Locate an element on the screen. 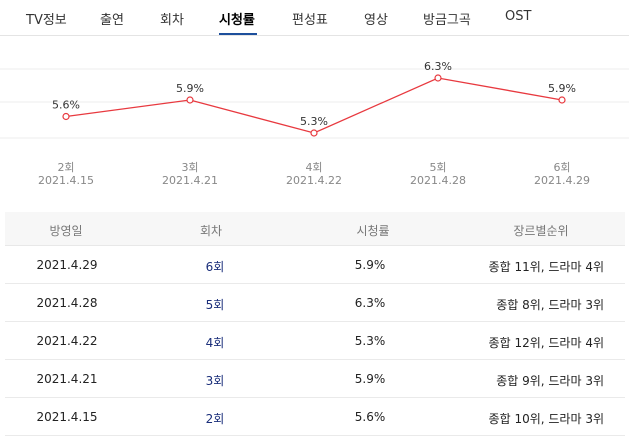 The height and width of the screenshot is (437, 629). cell-episode-link: 4회 is located at coordinates (215, 343).